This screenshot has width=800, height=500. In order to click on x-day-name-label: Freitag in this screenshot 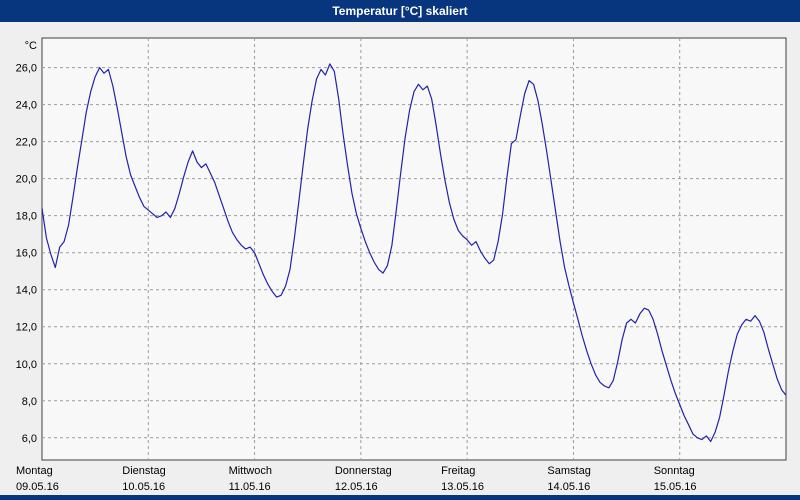, I will do `click(458, 471)`.